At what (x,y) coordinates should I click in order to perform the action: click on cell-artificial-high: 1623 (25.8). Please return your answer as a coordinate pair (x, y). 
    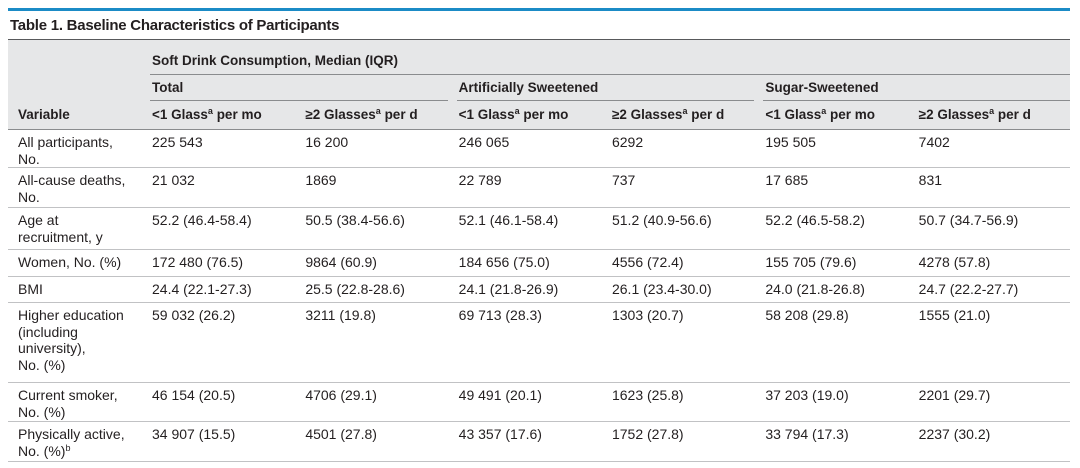
    Looking at the image, I should click on (647, 395).